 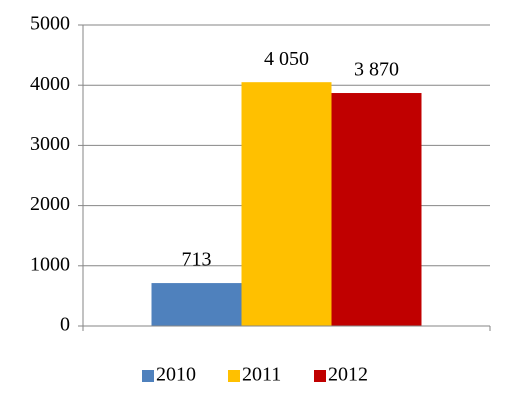 What do you see at coordinates (50, 264) in the screenshot?
I see `y-tick-label: 1000` at bounding box center [50, 264].